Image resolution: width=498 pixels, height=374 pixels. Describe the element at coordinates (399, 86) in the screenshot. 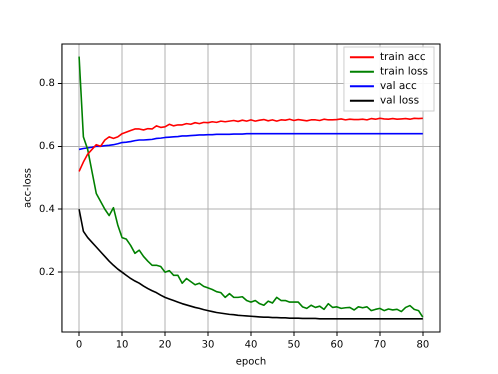

I see `legend-label: val acc` at that location.